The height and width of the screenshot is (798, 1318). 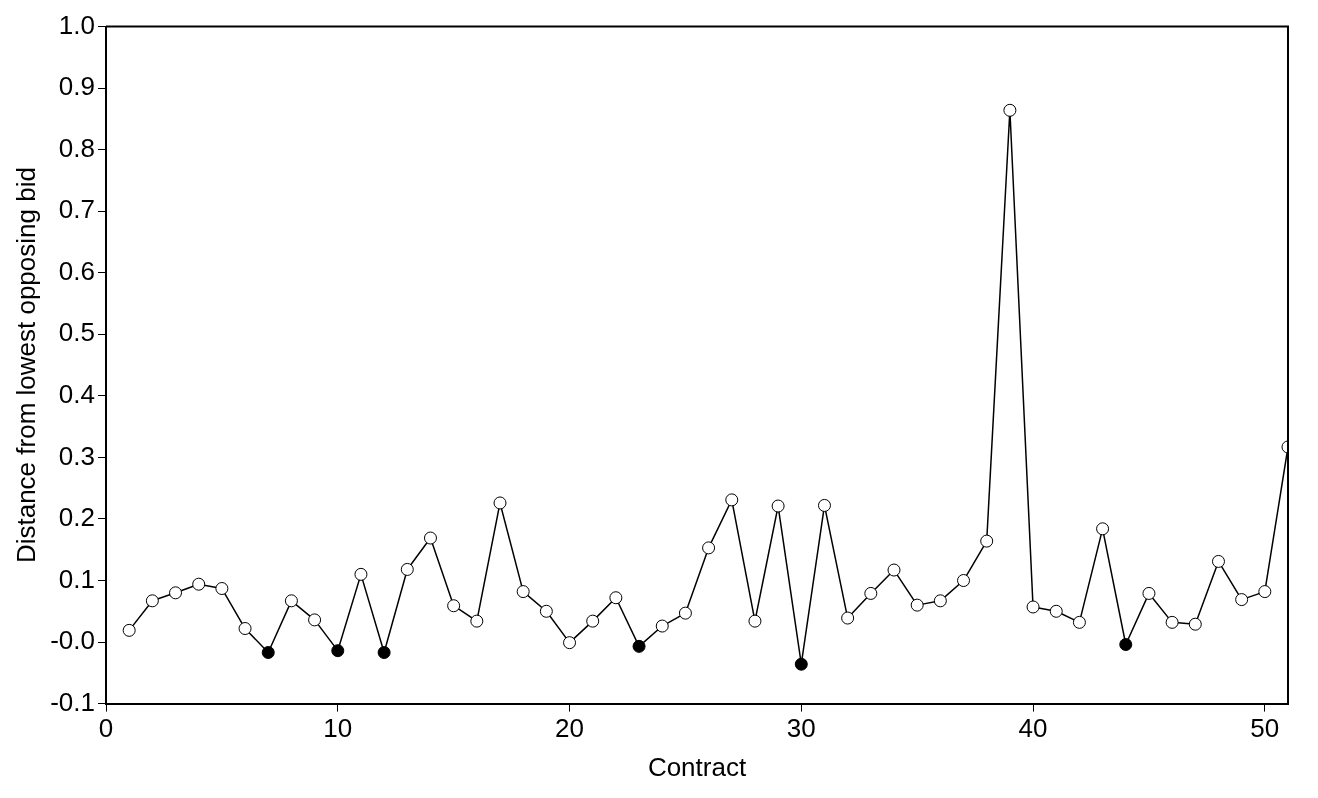 I want to click on x-tick-label: 40, so click(x=1033, y=728).